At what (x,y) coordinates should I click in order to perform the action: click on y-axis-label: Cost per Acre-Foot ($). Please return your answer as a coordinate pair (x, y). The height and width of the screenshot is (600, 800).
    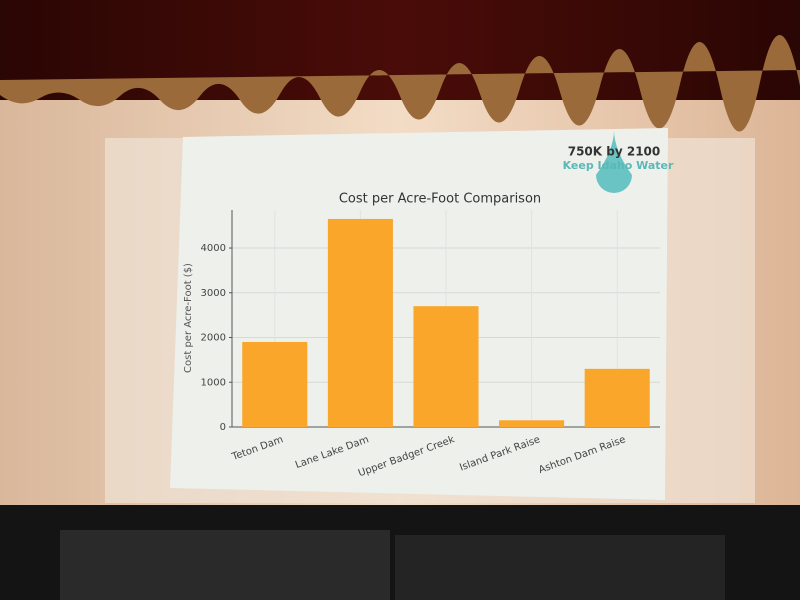
    Looking at the image, I should click on (188, 318).